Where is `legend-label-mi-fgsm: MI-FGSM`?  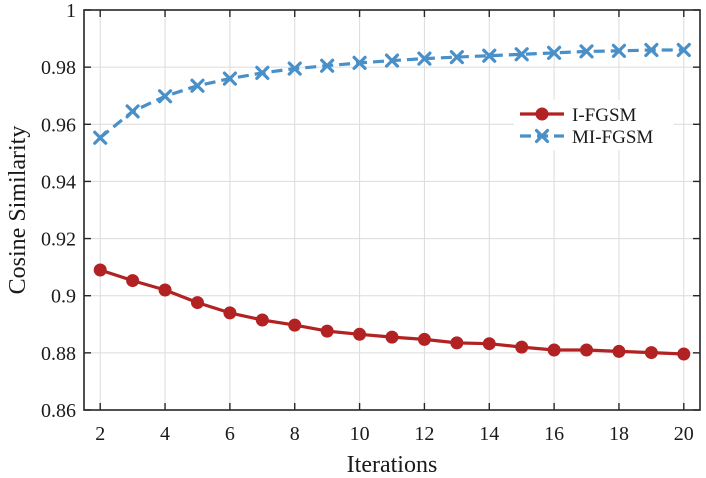 legend-label-mi-fgsm: MI-FGSM is located at coordinates (612, 137).